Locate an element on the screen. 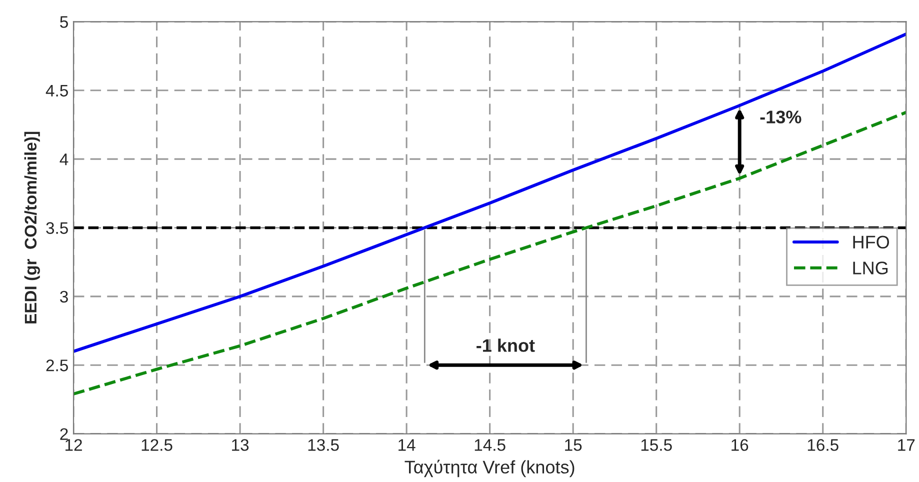  x-tick-label: 17 is located at coordinates (906, 445).